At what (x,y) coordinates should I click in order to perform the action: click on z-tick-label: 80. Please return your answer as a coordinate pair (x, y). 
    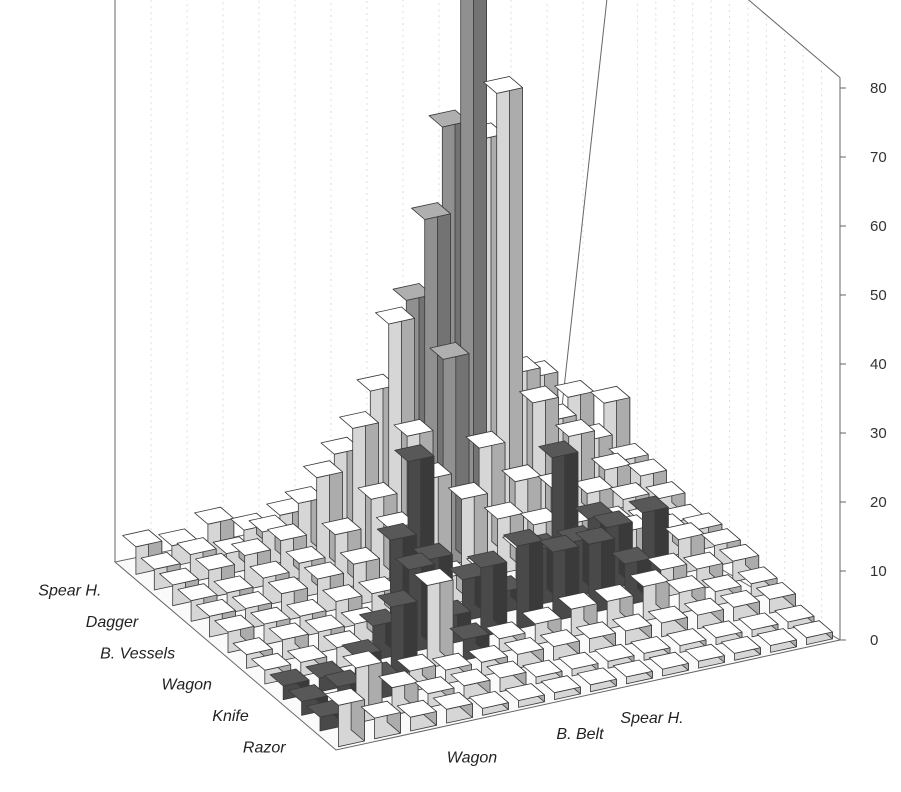
    Looking at the image, I should click on (878, 88).